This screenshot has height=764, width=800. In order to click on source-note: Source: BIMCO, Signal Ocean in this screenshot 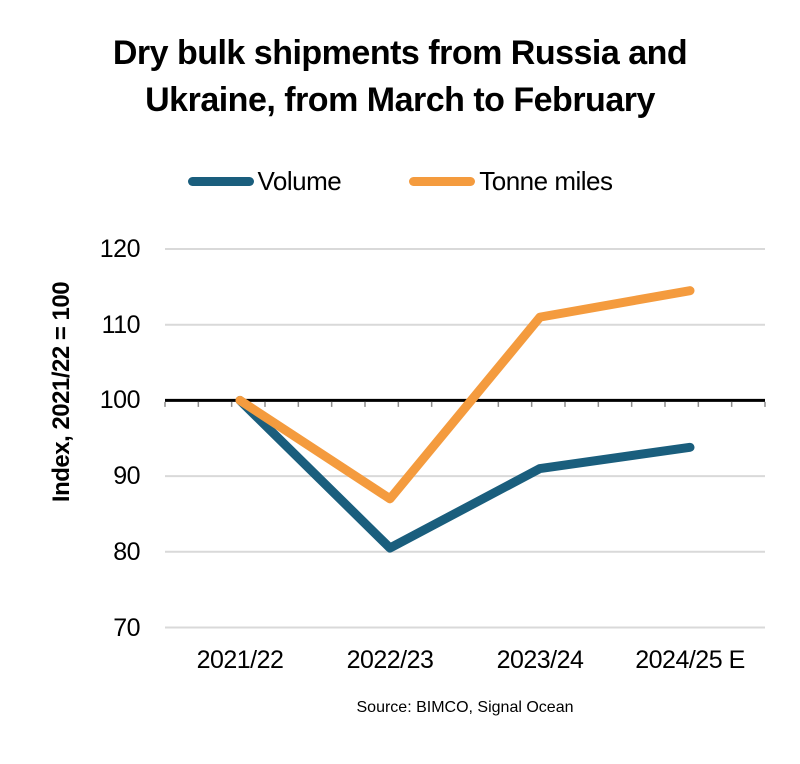, I will do `click(465, 707)`.